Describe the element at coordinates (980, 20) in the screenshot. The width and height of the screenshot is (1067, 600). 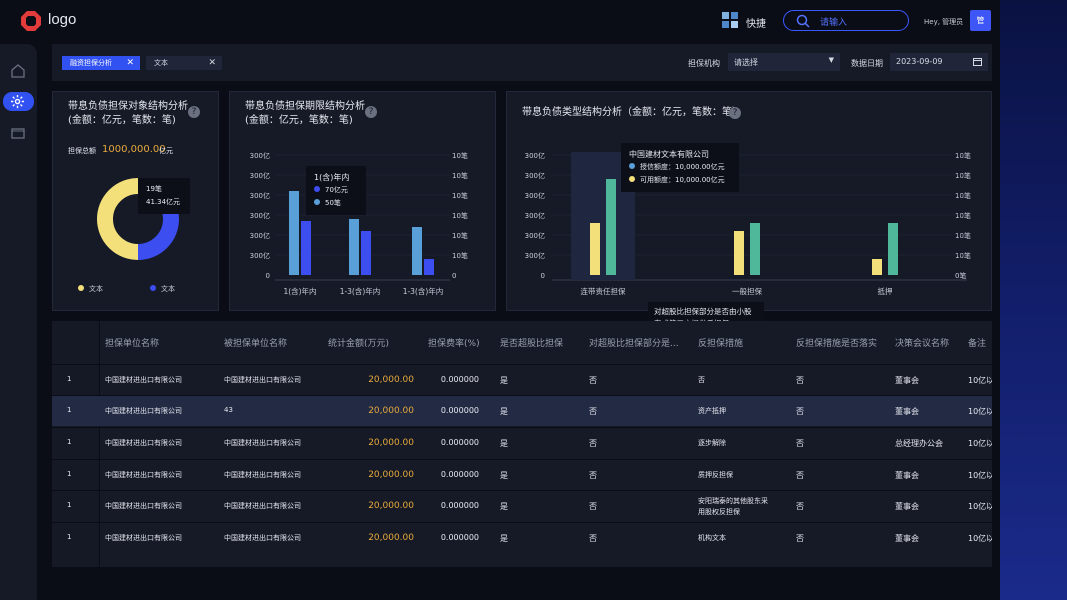
I see `avatar: 管` at that location.